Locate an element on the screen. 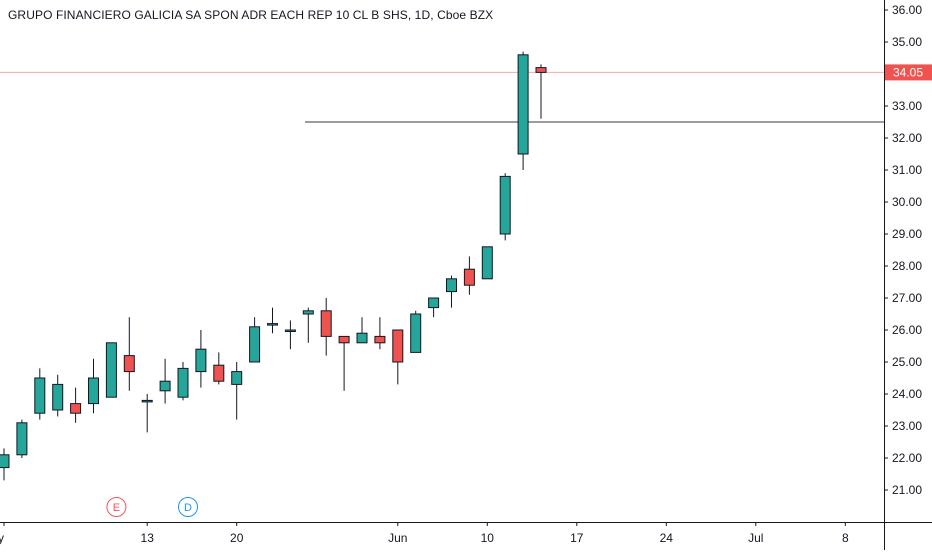 The width and height of the screenshot is (932, 555). time-tick-label: 8 is located at coordinates (845, 538).